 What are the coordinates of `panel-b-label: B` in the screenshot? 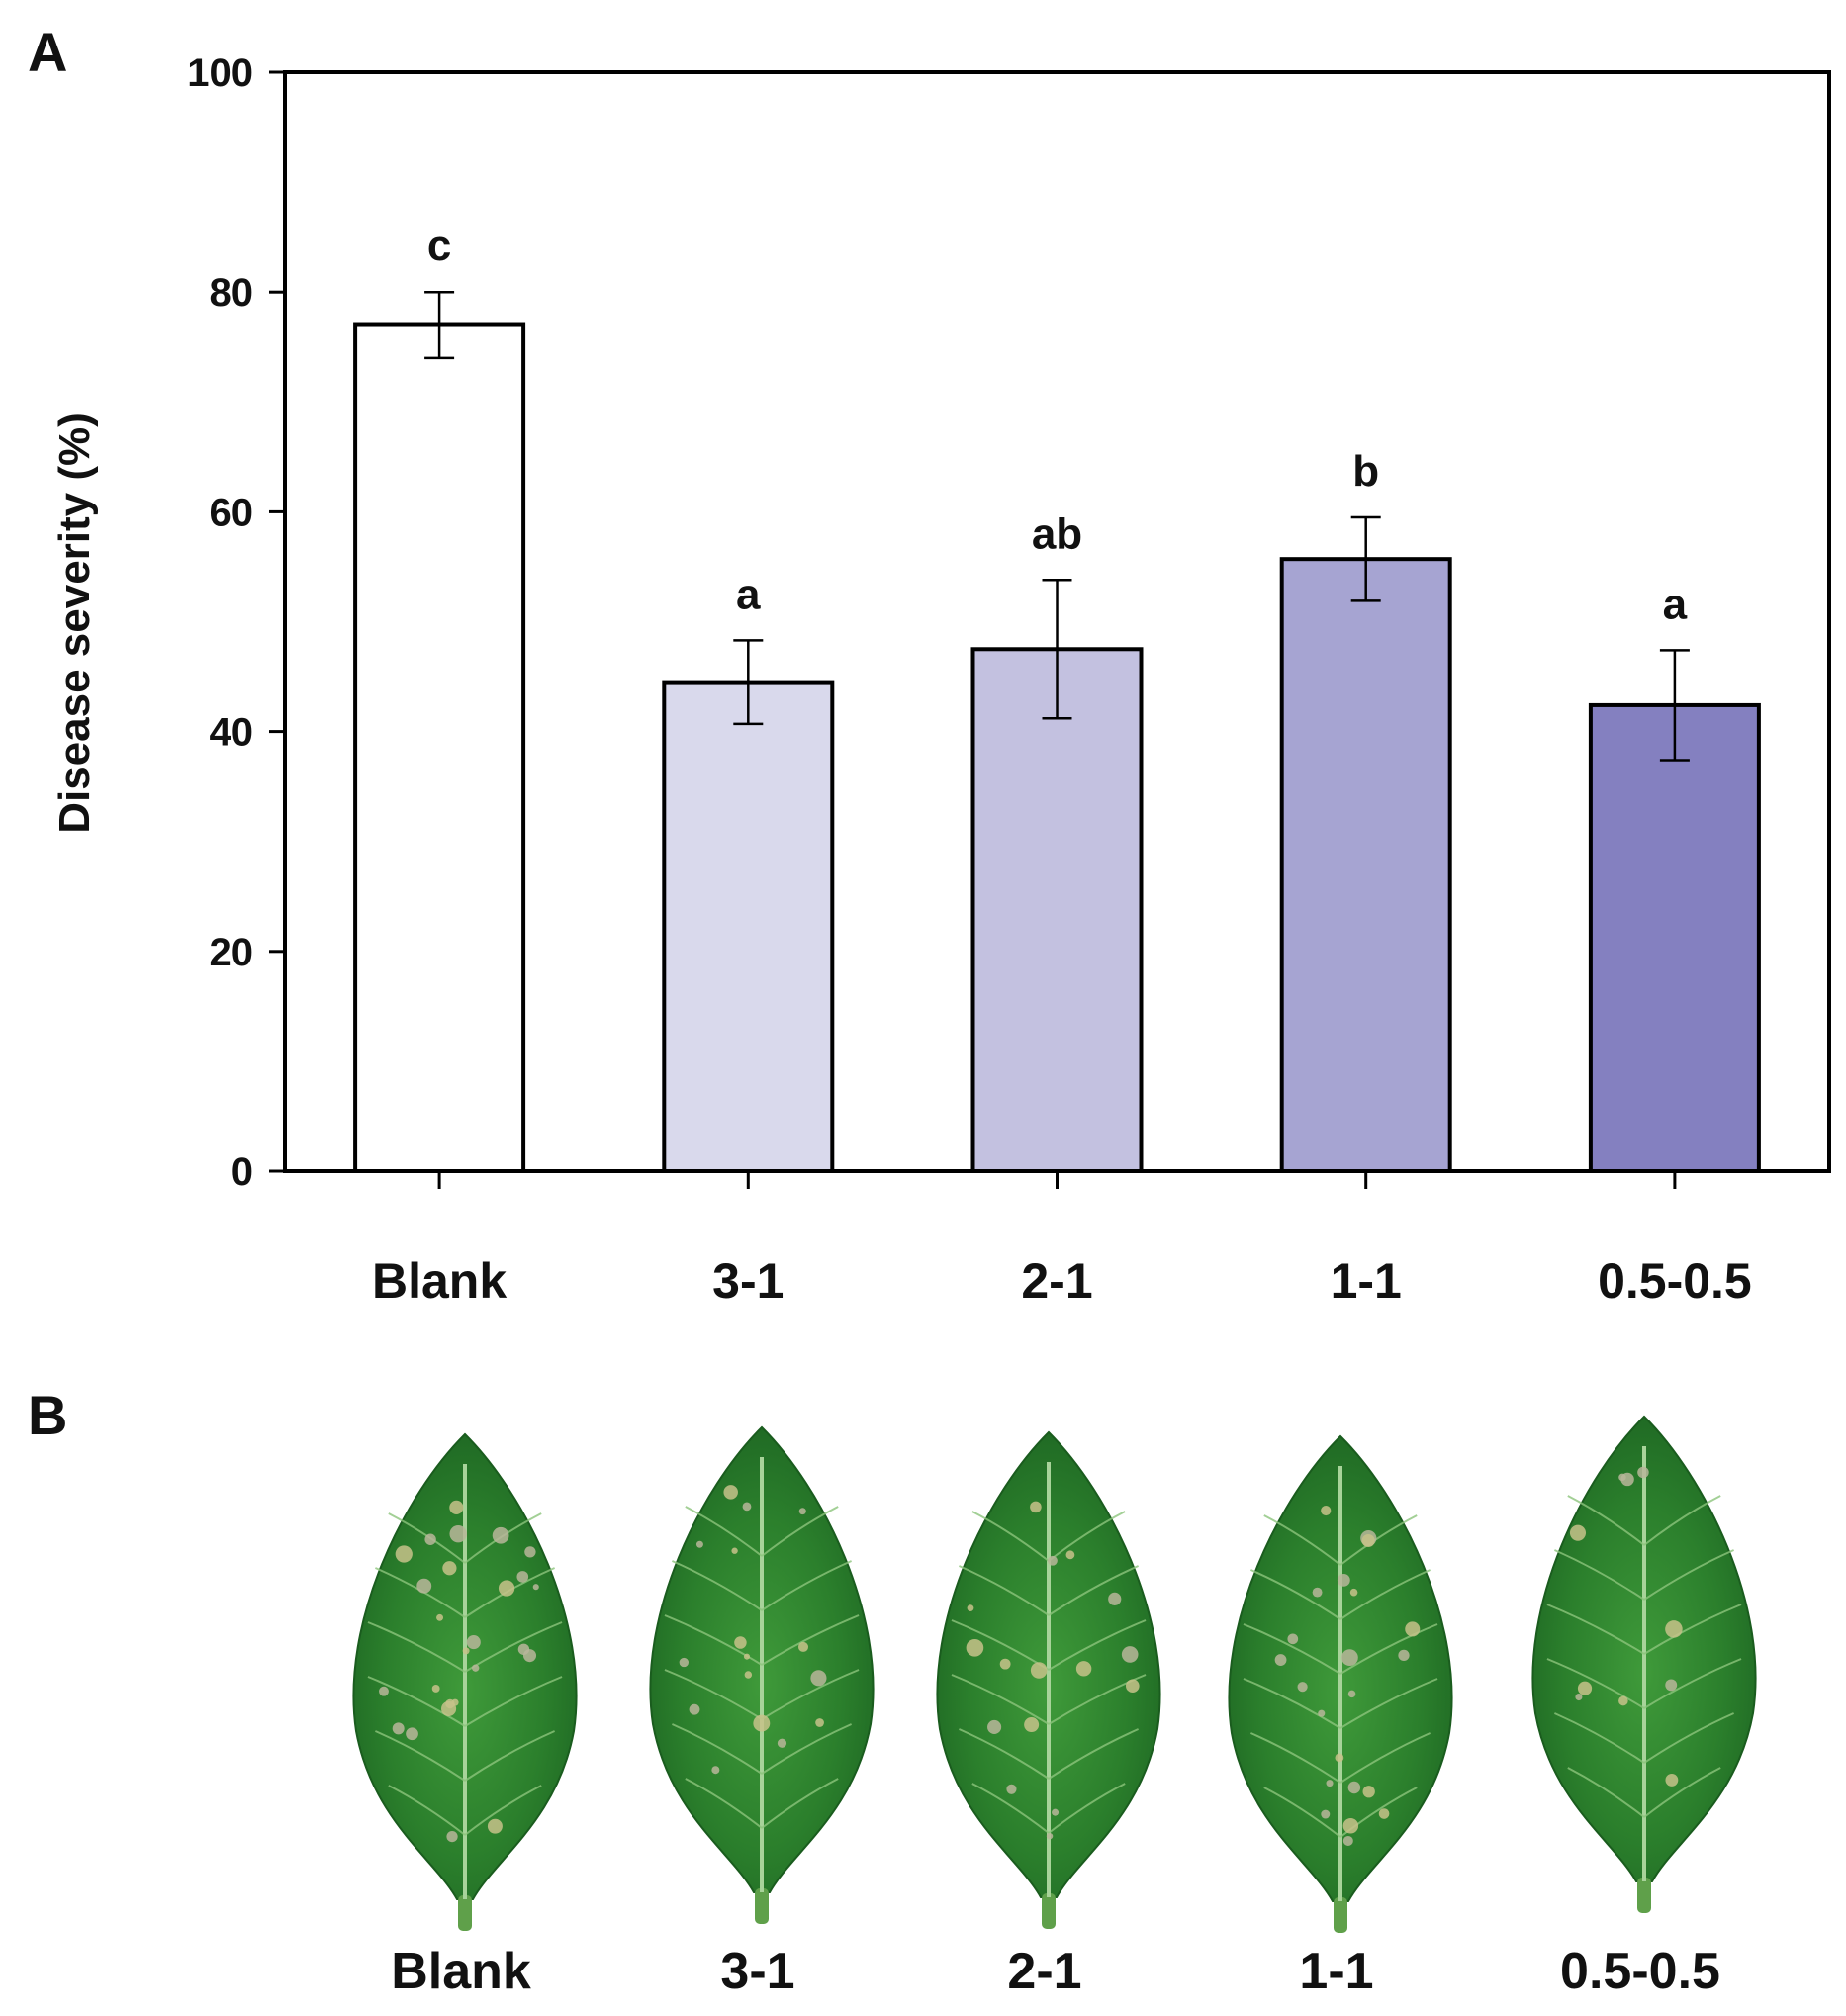 It's located at (48, 1415).